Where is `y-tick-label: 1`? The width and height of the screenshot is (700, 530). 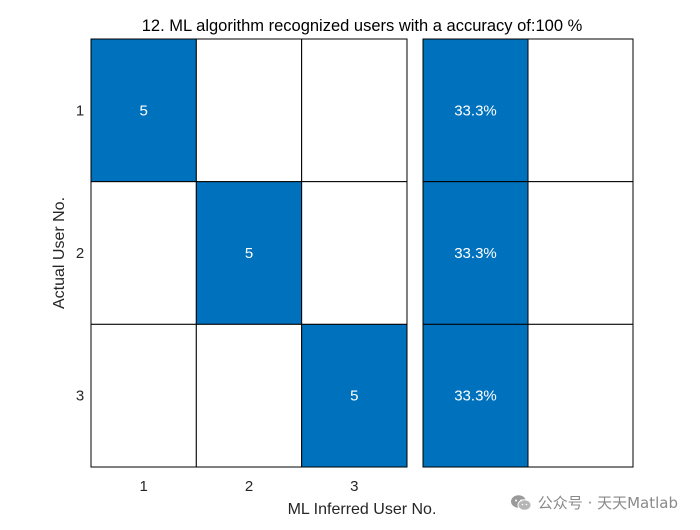 y-tick-label: 1 is located at coordinates (80, 110).